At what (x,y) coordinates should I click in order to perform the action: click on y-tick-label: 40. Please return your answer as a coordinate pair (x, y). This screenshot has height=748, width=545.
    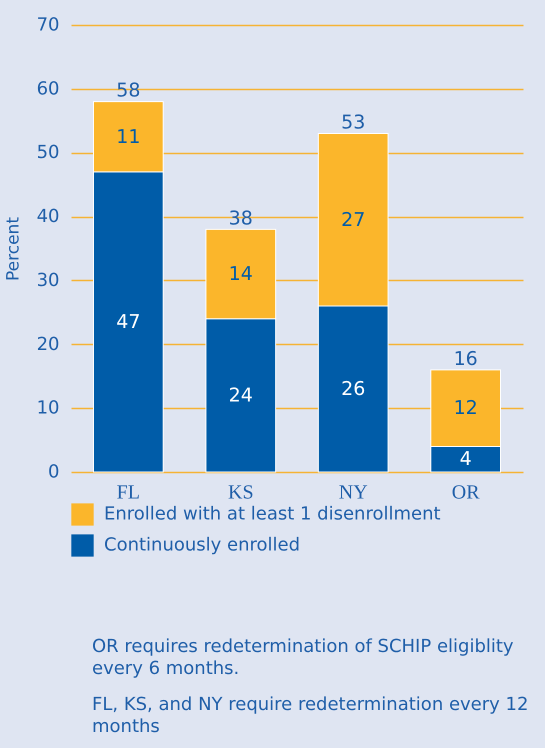
    Looking at the image, I should click on (48, 217).